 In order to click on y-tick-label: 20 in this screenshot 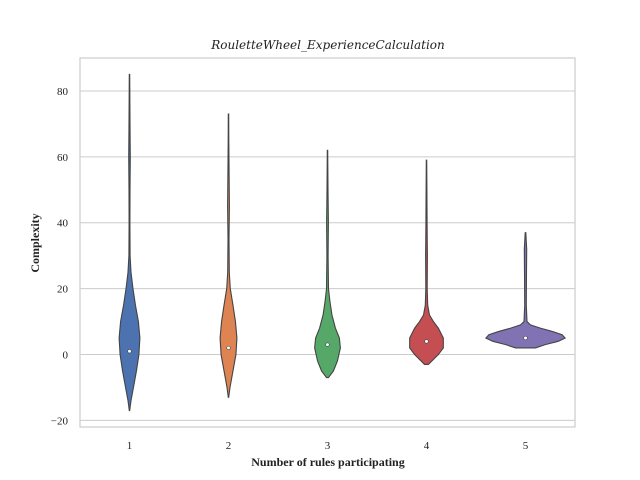, I will do `click(63, 290)`.